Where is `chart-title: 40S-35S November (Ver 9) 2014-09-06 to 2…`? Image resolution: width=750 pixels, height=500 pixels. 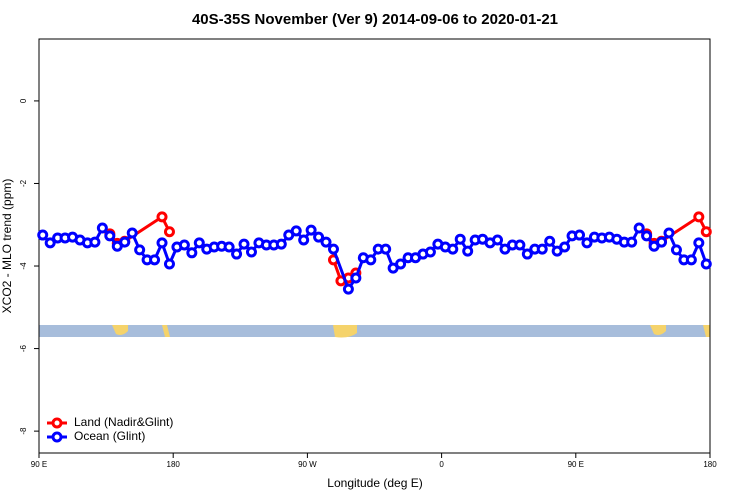 chart-title: 40S-35S November (Ver 9) 2014-09-06 to 2… is located at coordinates (375, 19).